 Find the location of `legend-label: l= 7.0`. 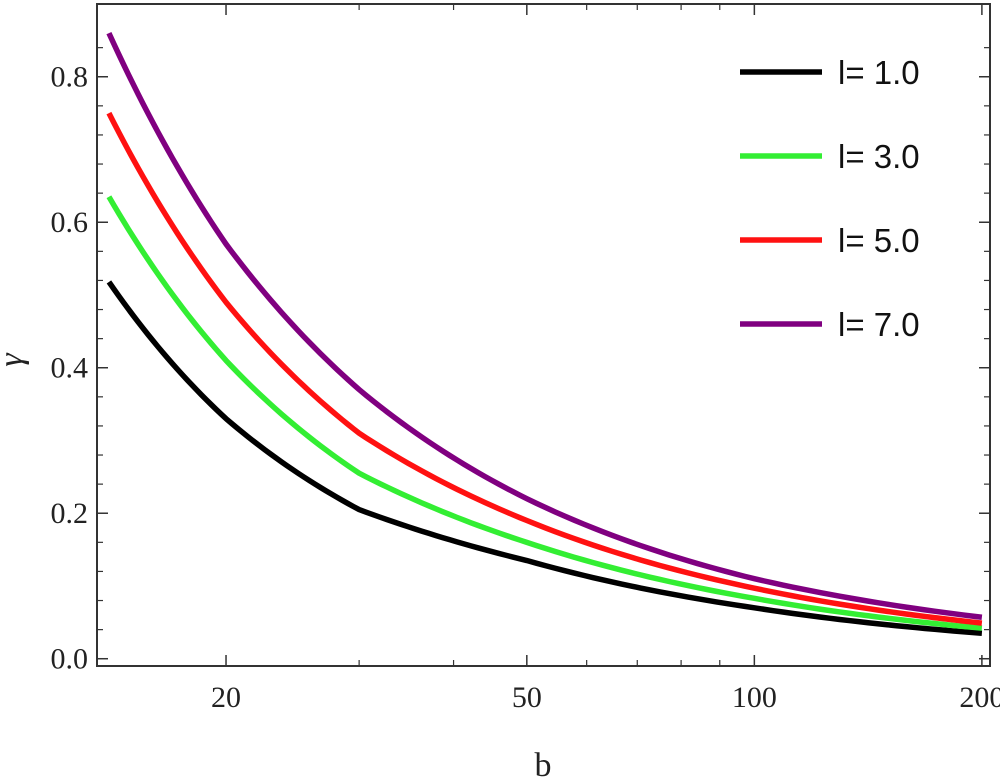

legend-label: l= 7.0 is located at coordinates (879, 324).